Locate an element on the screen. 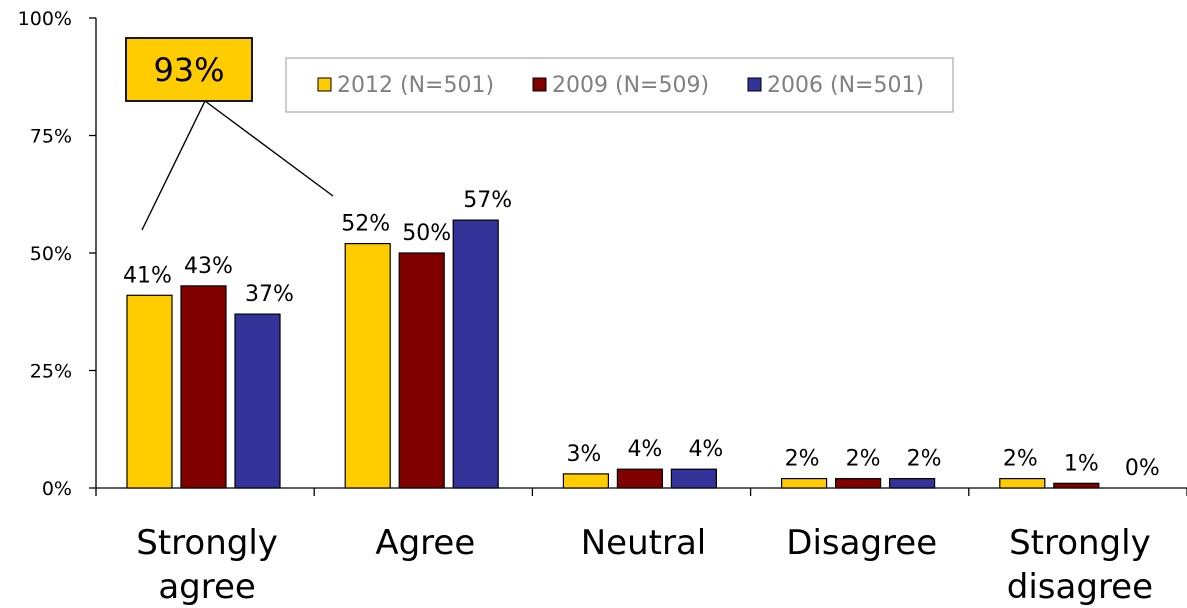  category-label: Neutral is located at coordinates (644, 543).